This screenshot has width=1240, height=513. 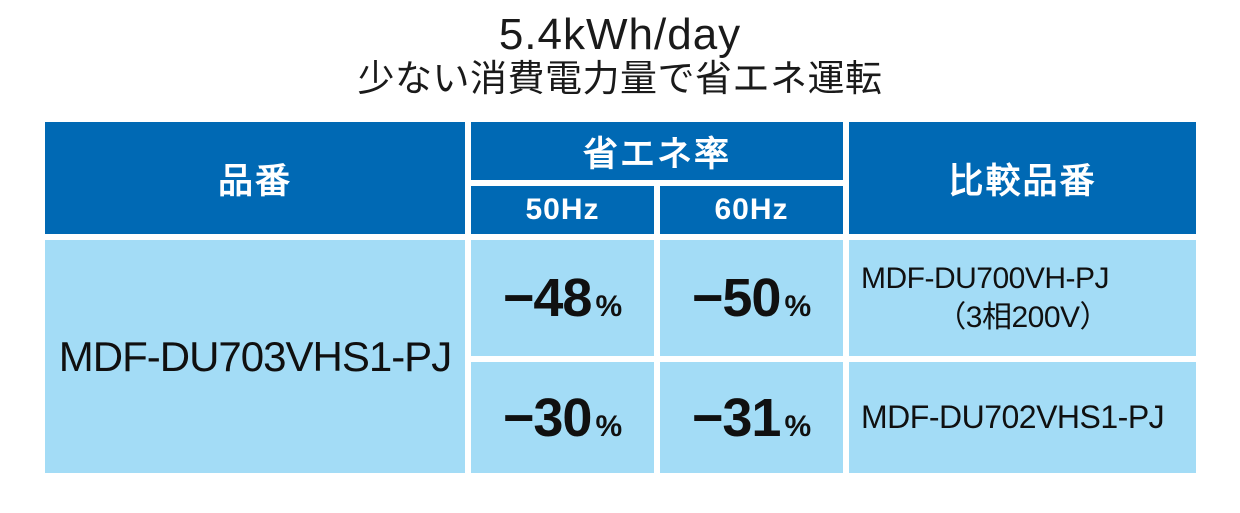 I want to click on rate-value: −50, so click(x=736, y=298).